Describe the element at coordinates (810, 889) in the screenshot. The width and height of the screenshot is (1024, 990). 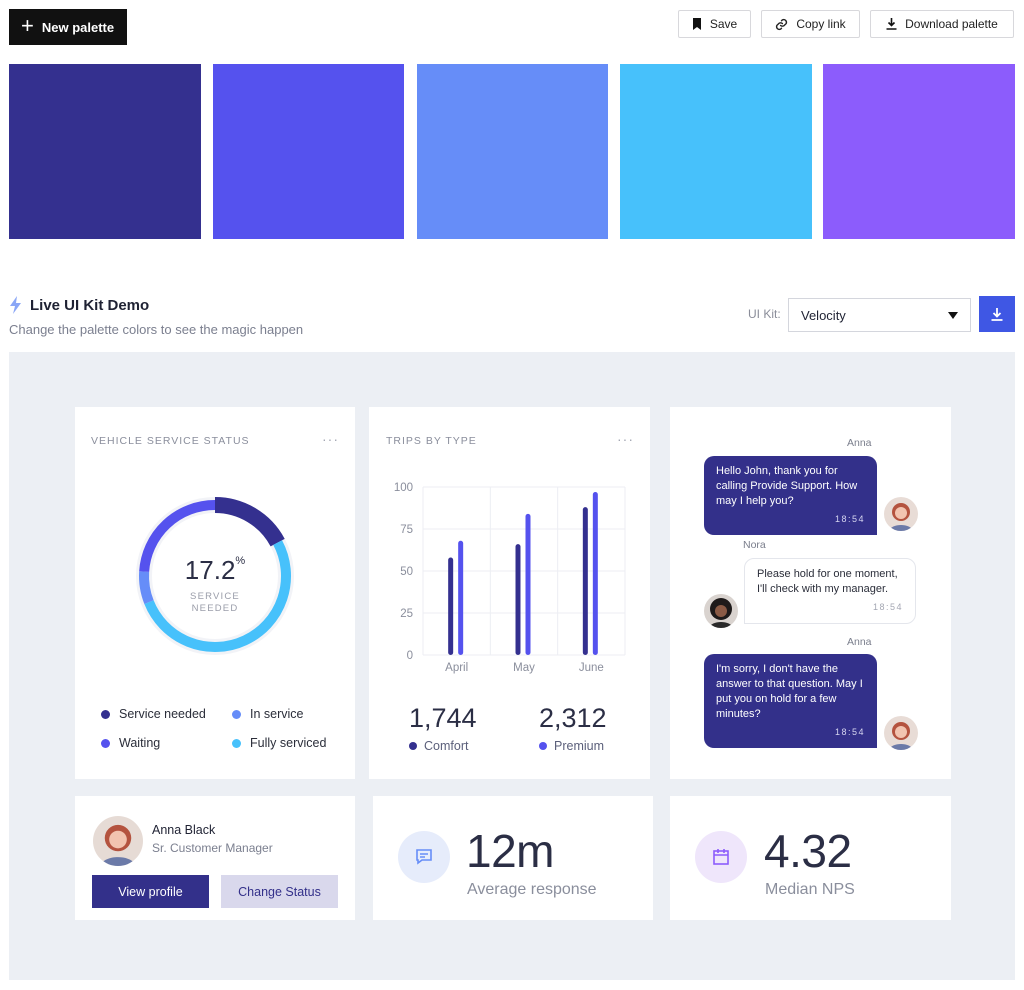
I see `nps-label: Median NPS` at that location.